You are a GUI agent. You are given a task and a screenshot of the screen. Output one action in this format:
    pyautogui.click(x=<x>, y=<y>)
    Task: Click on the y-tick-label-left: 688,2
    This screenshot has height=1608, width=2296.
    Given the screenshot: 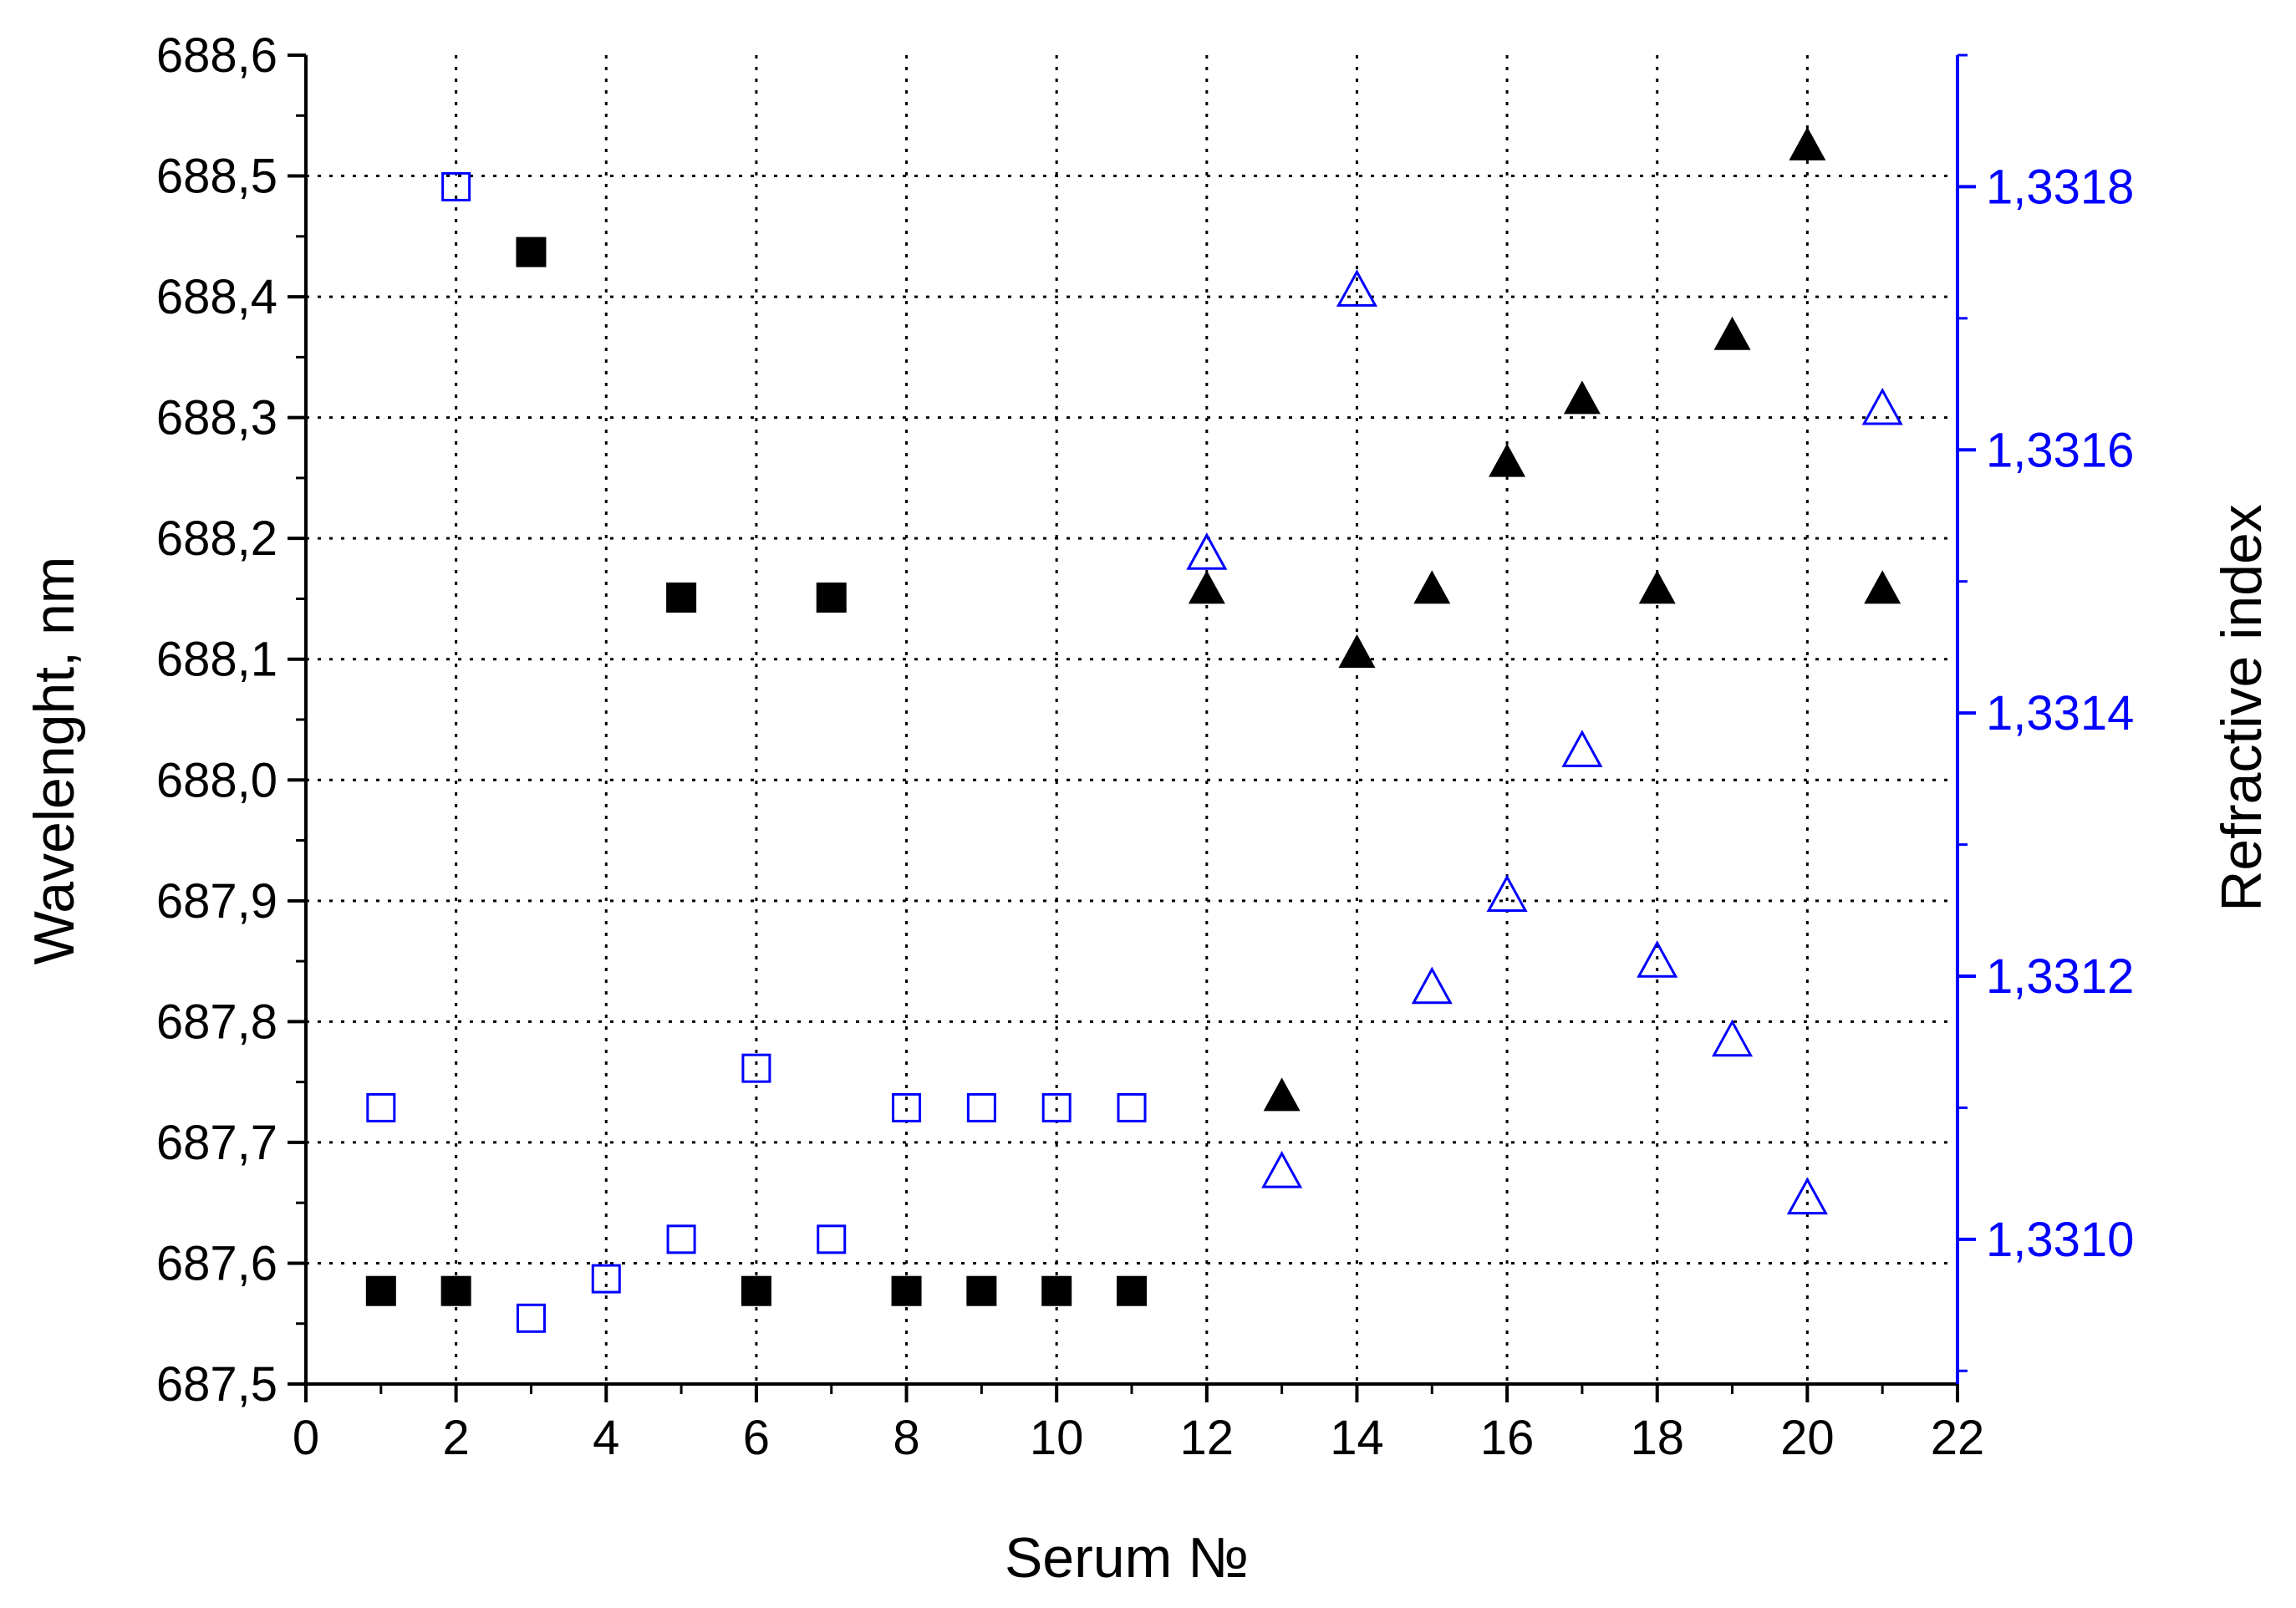 What is the action you would take?
    pyautogui.click(x=216, y=538)
    